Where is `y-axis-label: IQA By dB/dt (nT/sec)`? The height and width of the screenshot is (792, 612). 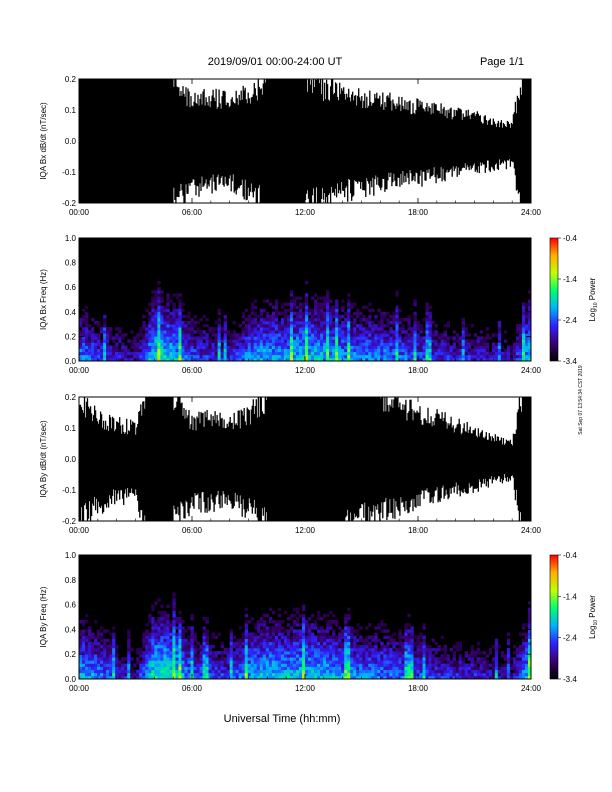 y-axis-label: IQA By dB/dt (nT/sec) is located at coordinates (43, 459).